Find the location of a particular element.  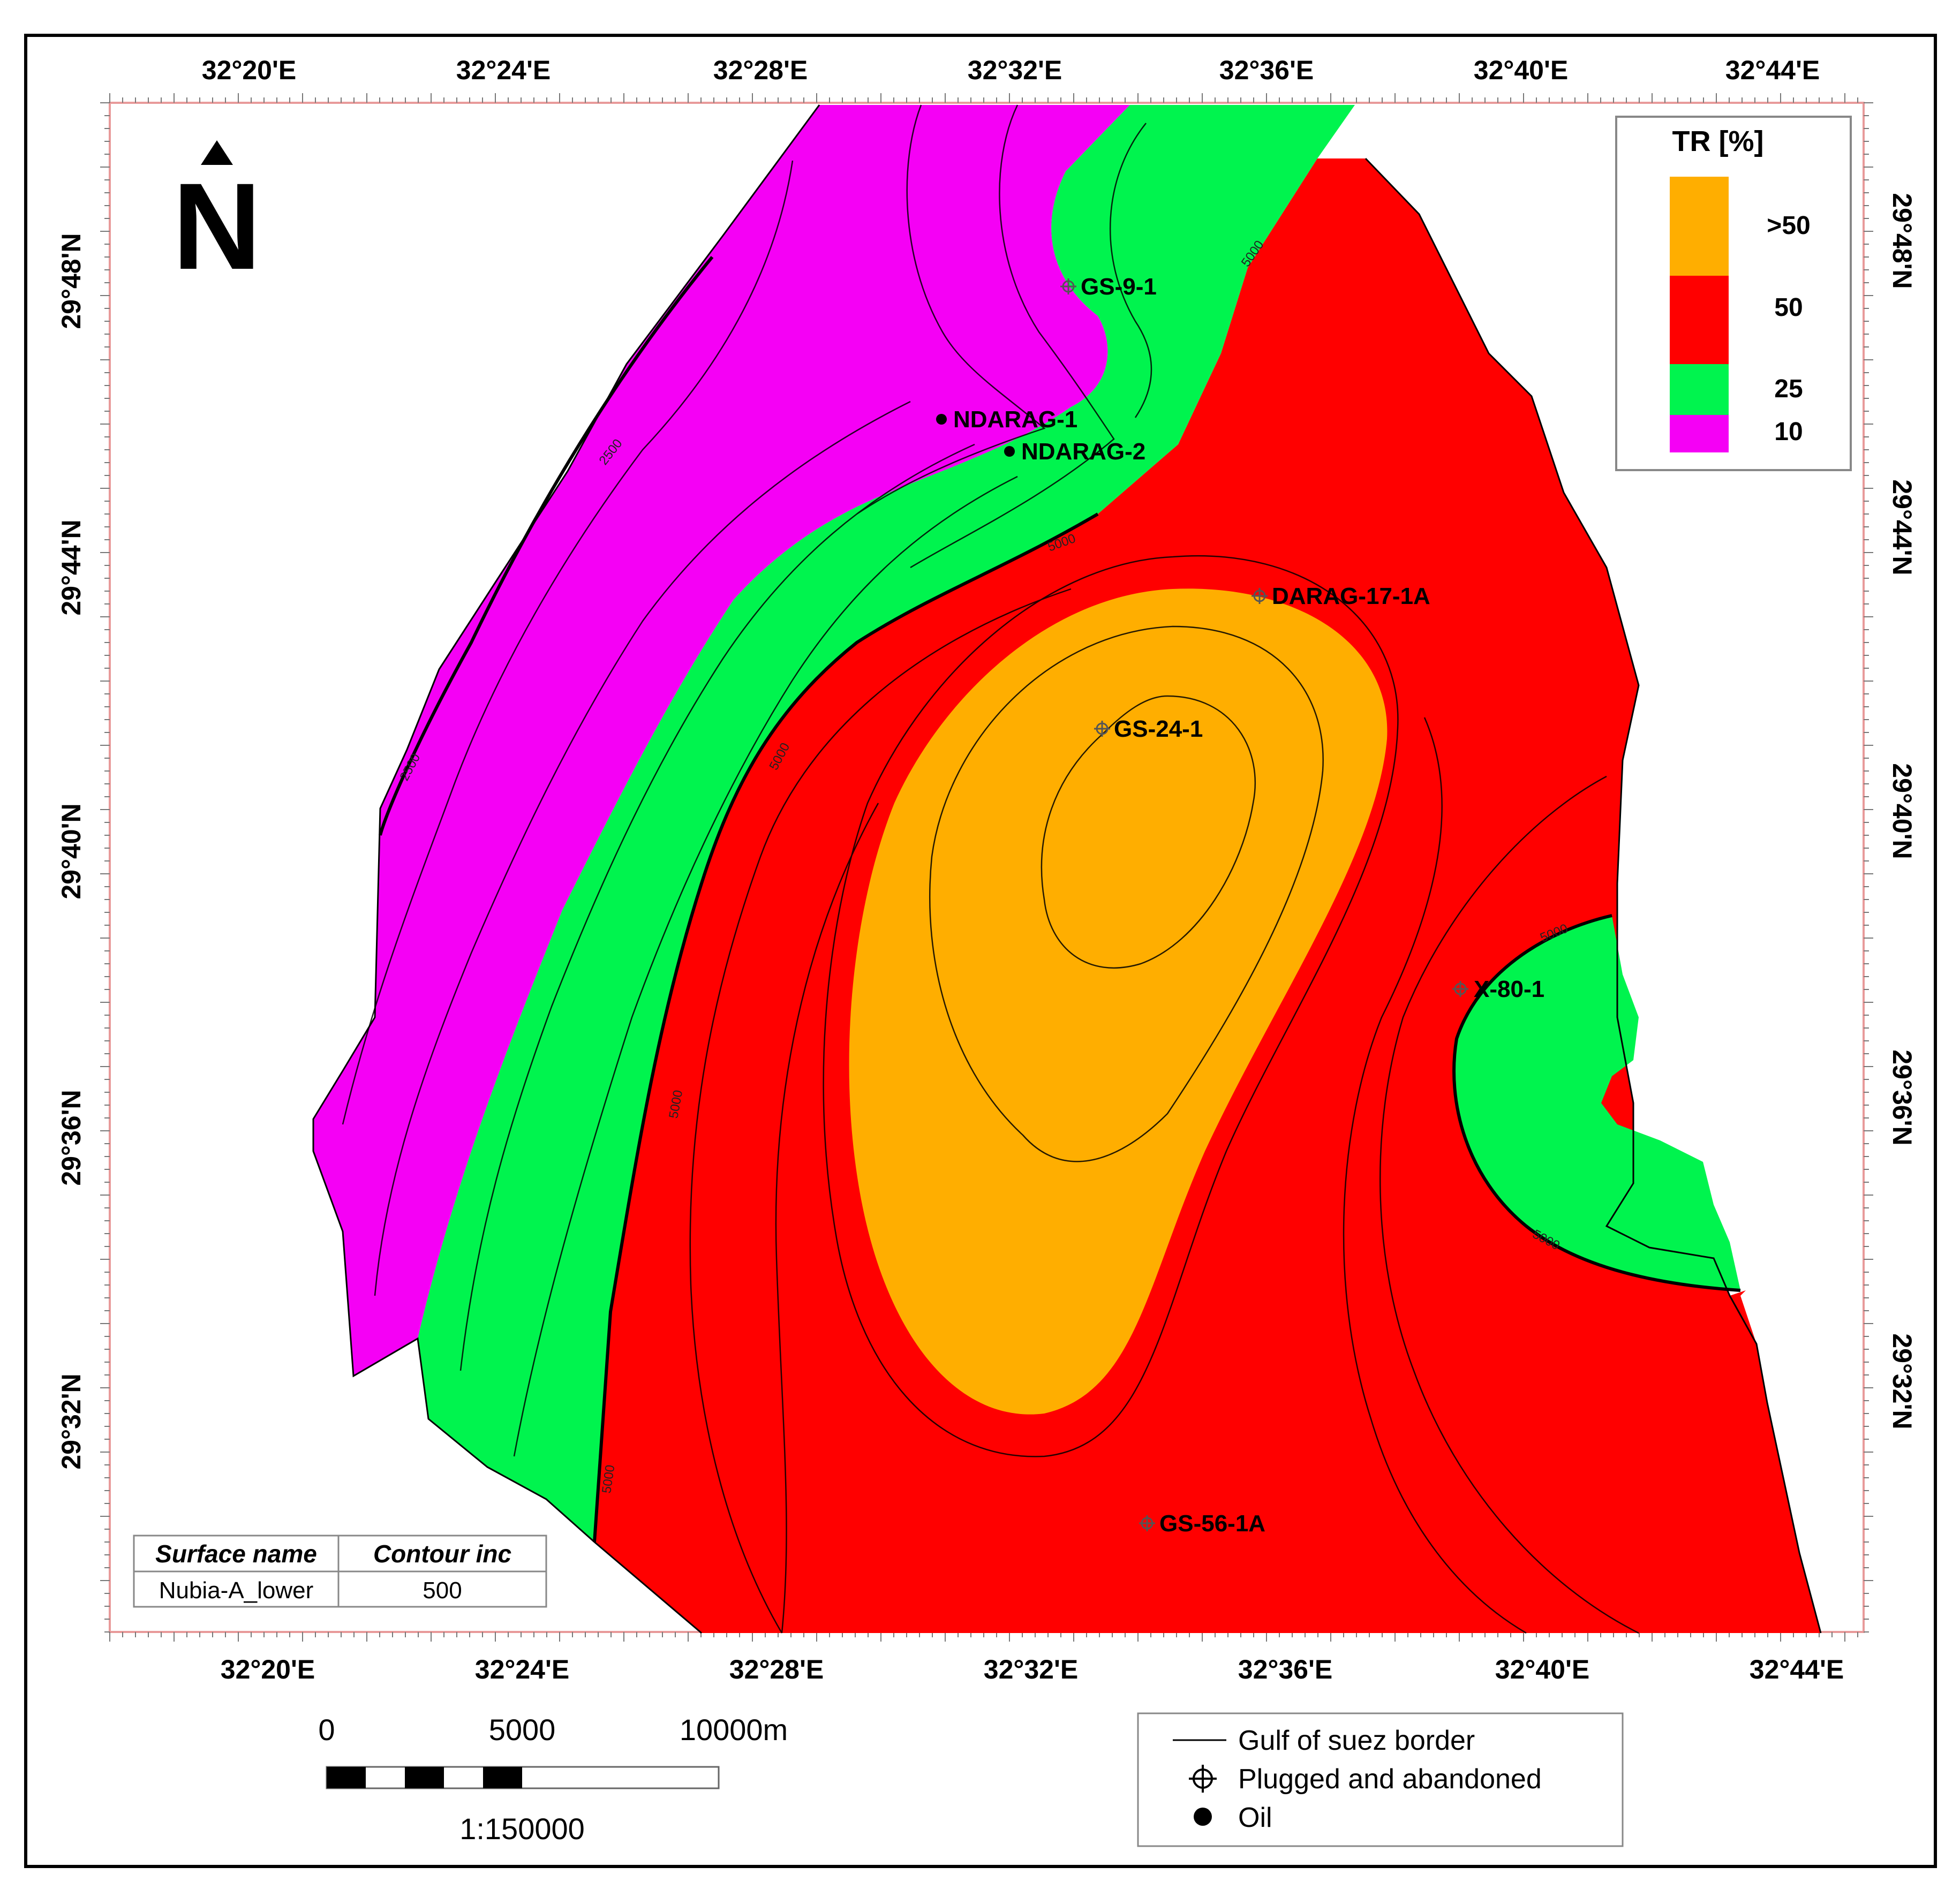

tr-legend: TR [%] >50 50 25 10 is located at coordinates (1734, 294).